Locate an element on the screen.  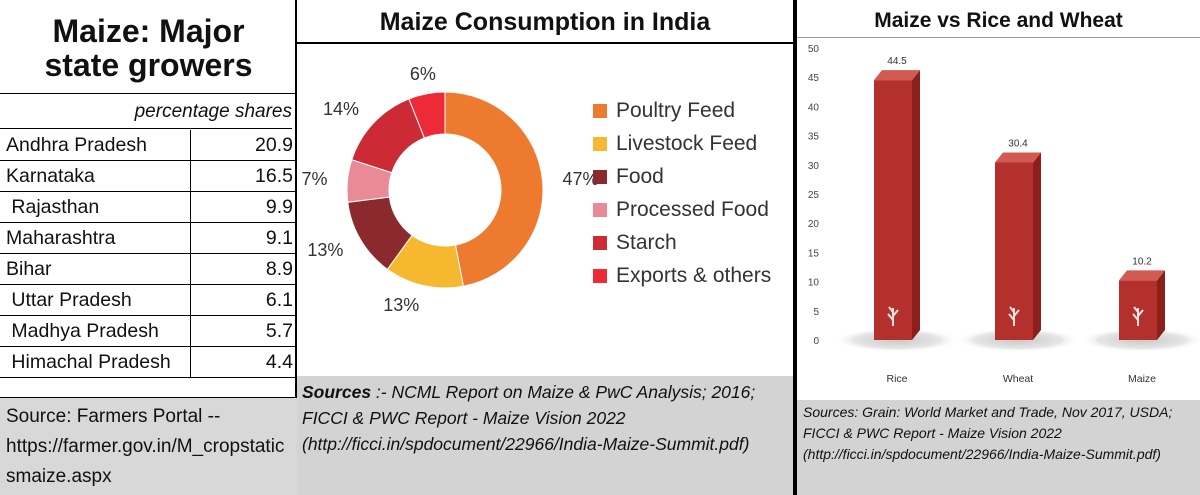
state-name: Andhra Pradesh is located at coordinates (95, 146).